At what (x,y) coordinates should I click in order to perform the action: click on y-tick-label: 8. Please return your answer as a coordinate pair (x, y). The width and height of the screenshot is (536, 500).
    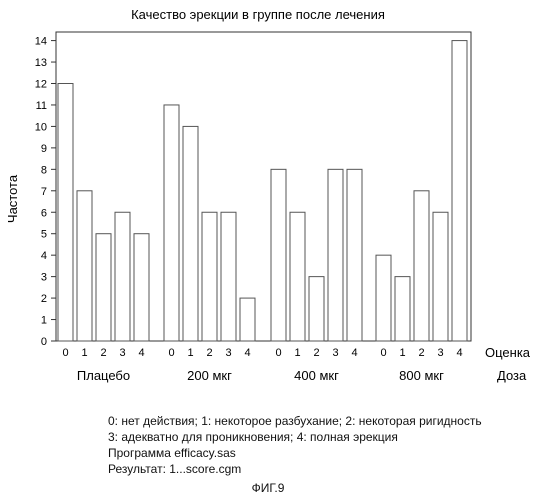
    Looking at the image, I should click on (44, 170).